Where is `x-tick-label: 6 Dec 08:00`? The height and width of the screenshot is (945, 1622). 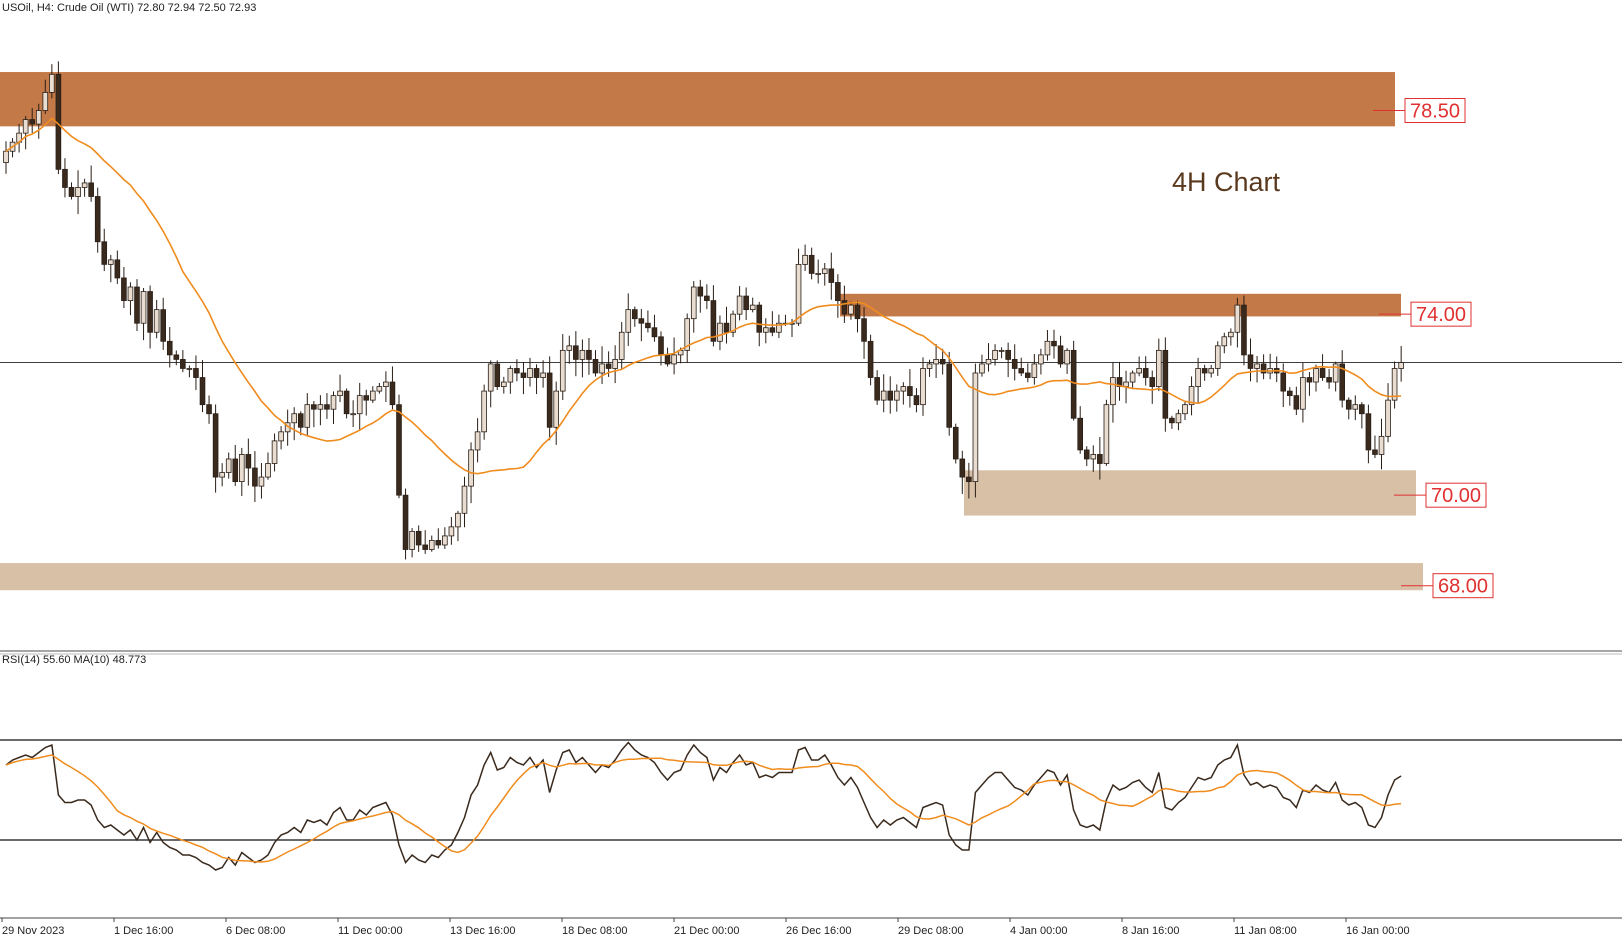
x-tick-label: 6 Dec 08:00 is located at coordinates (255, 931).